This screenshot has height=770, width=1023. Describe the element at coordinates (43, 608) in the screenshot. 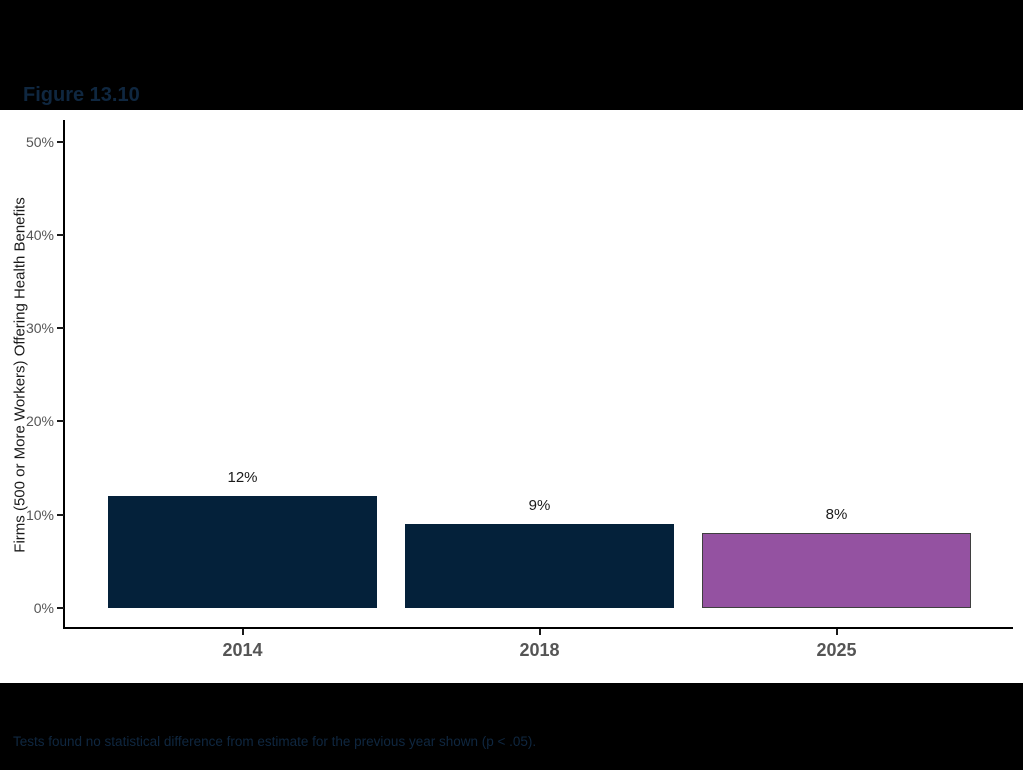

I see `y-axis-tick-label: 0%` at that location.